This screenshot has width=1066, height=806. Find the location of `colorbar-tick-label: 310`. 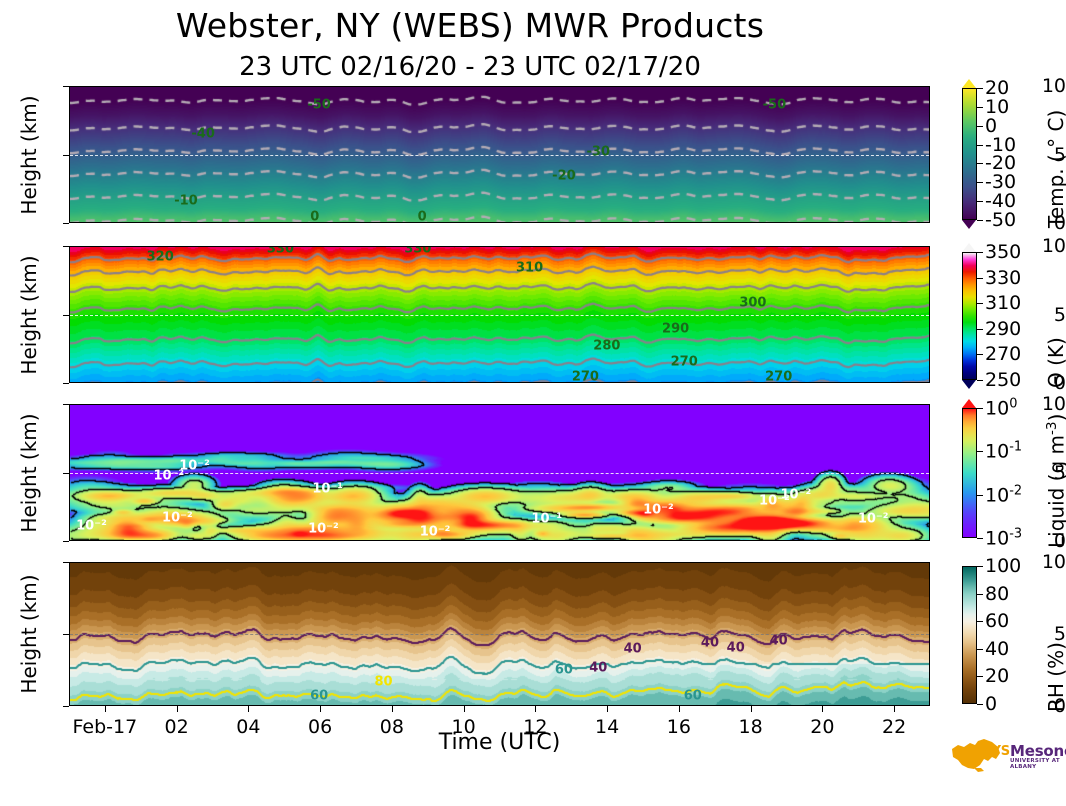

colorbar-tick-label: 310 is located at coordinates (1003, 303).